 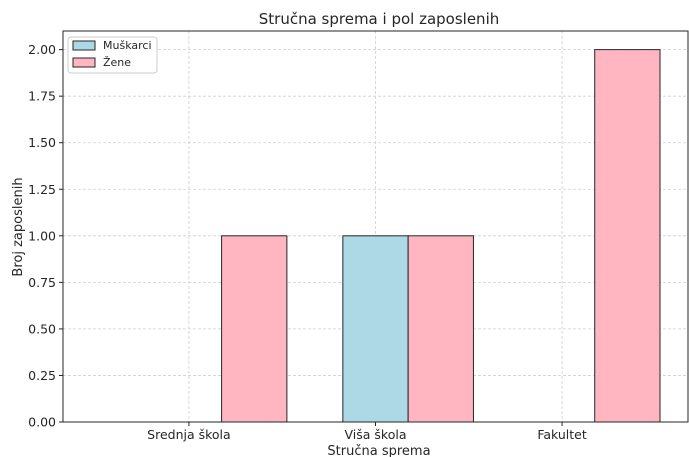 What do you see at coordinates (379, 19) in the screenshot?
I see `chart-title: Stručna sprema i pol zaposlenih` at bounding box center [379, 19].